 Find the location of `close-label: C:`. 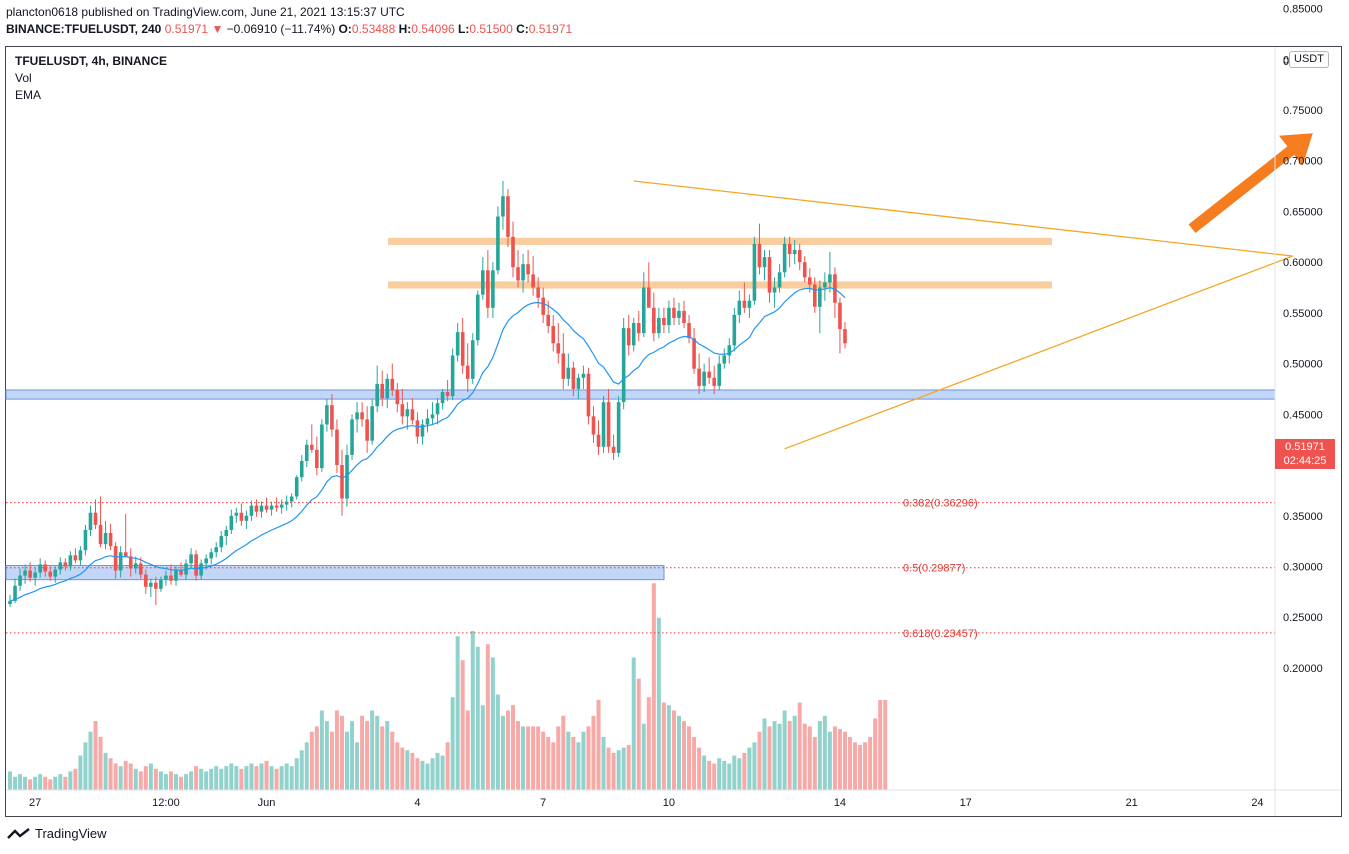

close-label: C: is located at coordinates (522, 29).